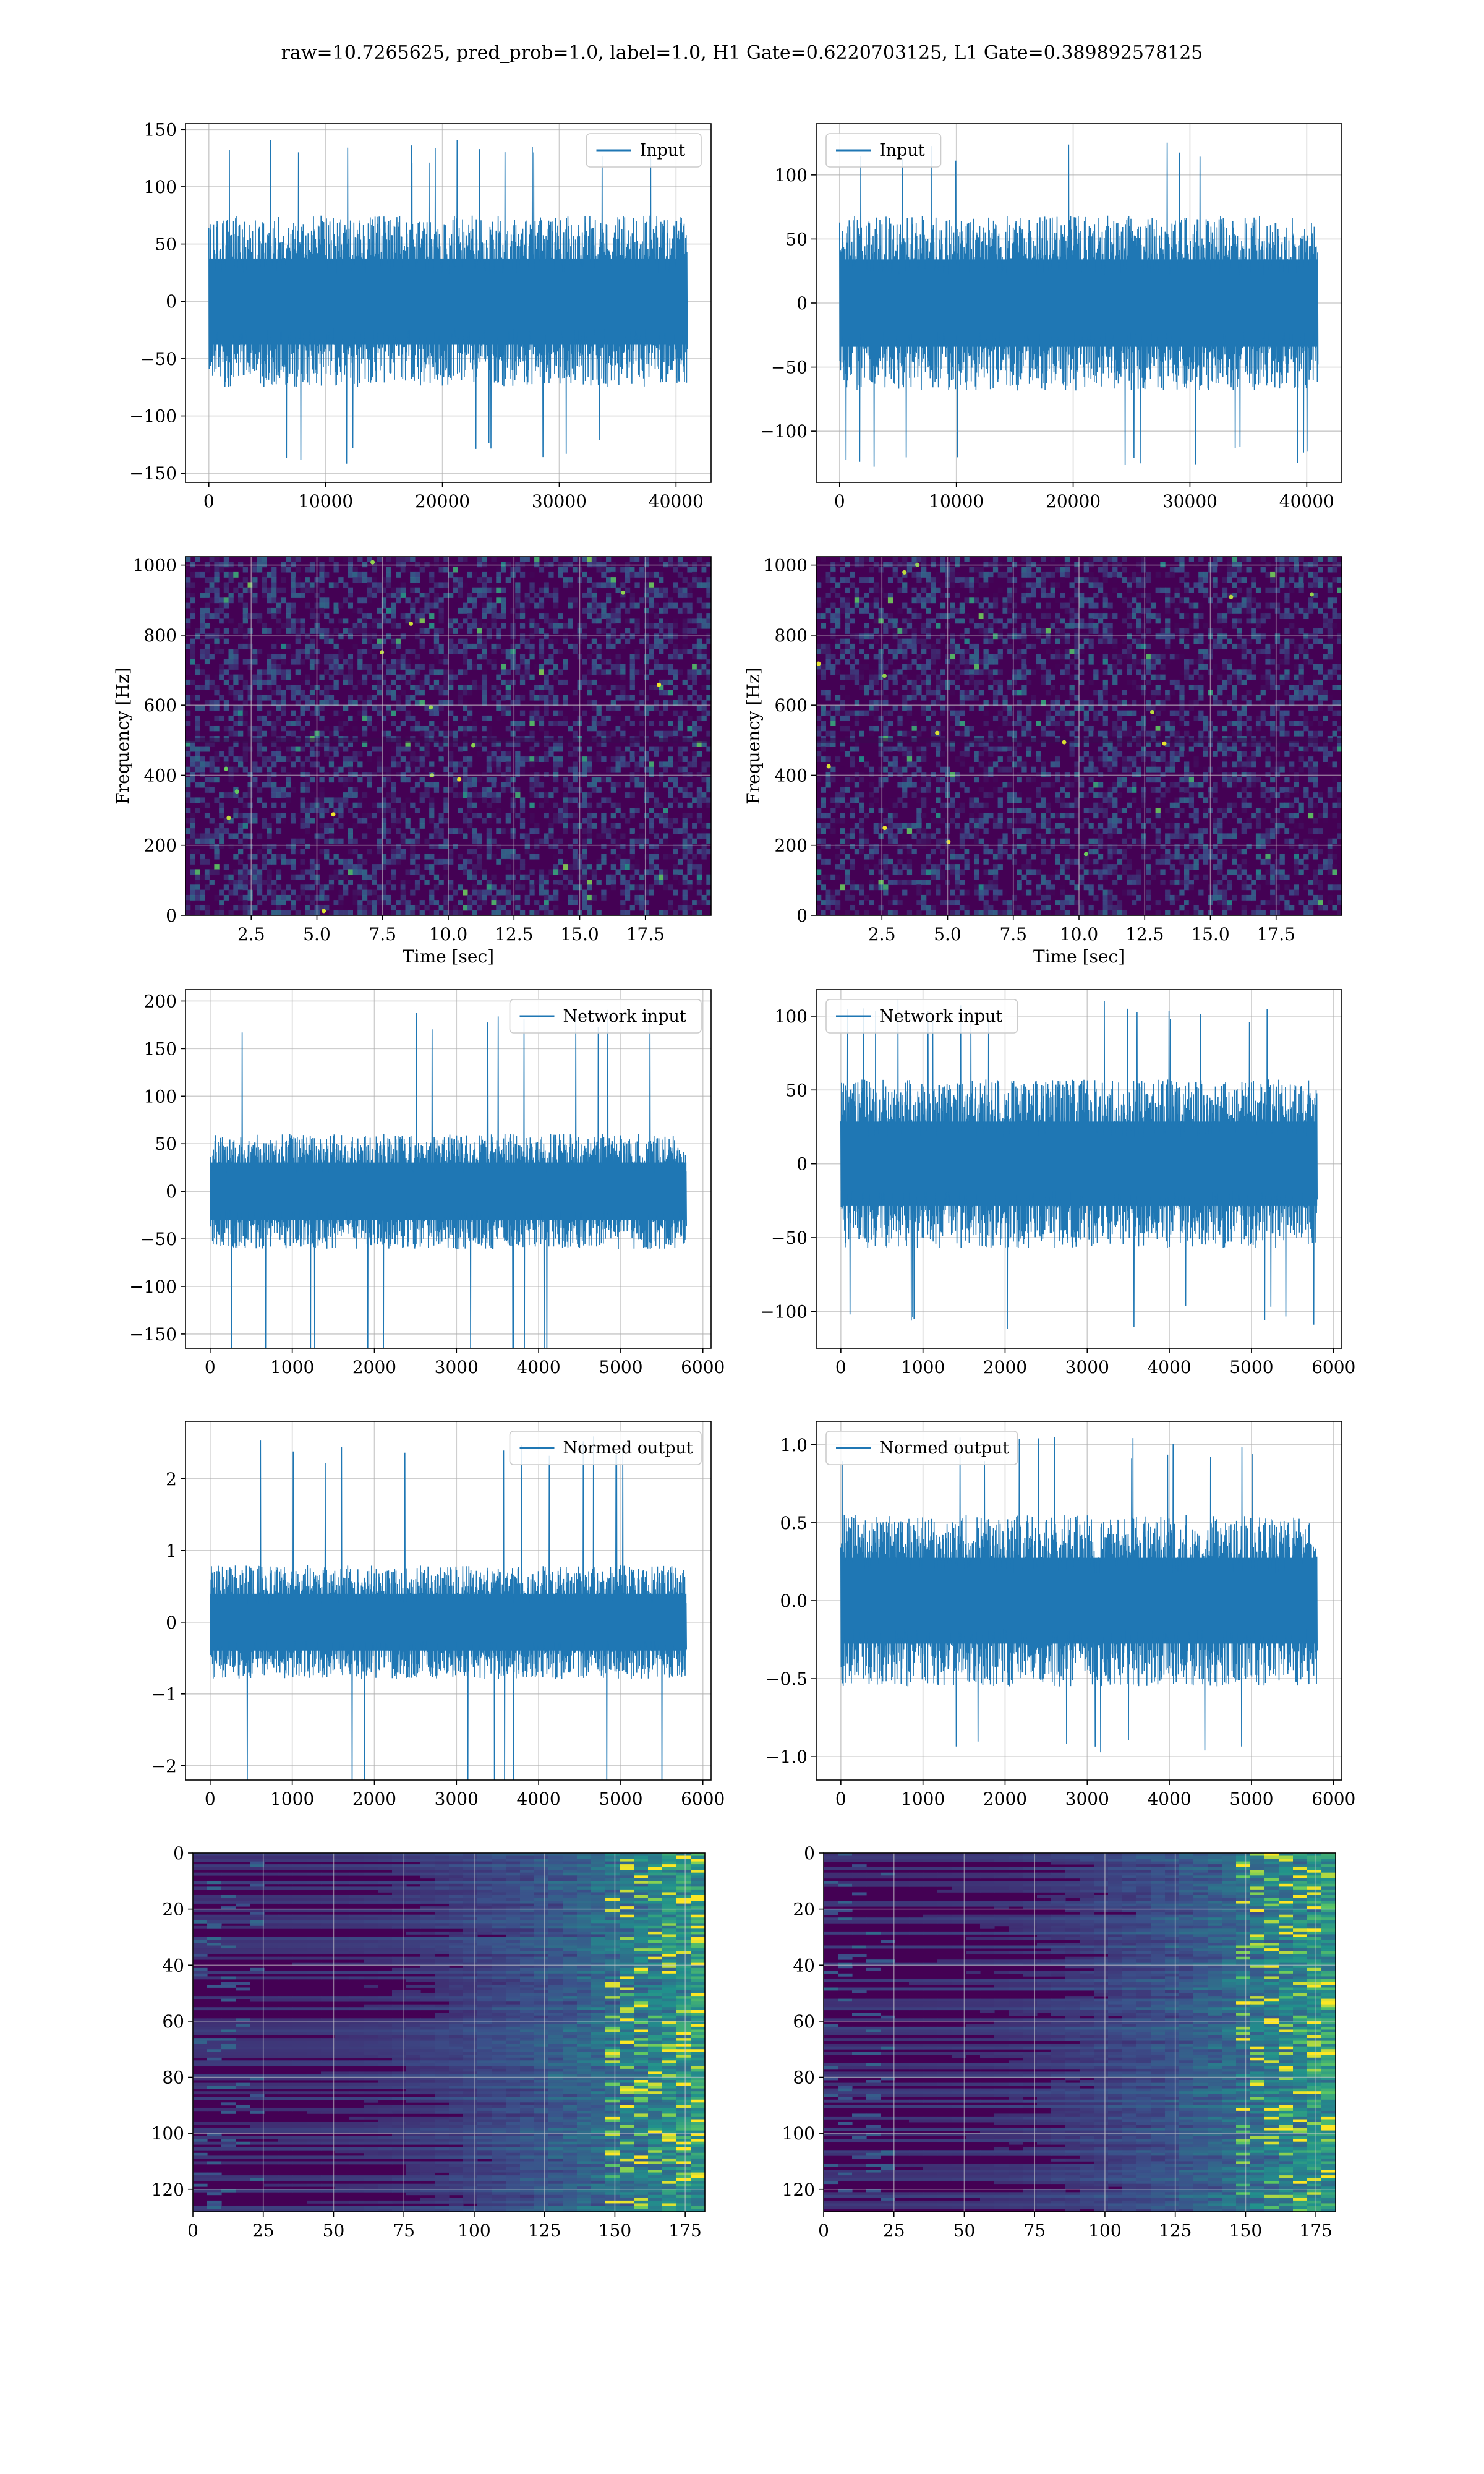 This screenshot has width=1484, height=2474. What do you see at coordinates (538, 1799) in the screenshot?
I see `h1-normed-output-xtick-label: 4000` at bounding box center [538, 1799].